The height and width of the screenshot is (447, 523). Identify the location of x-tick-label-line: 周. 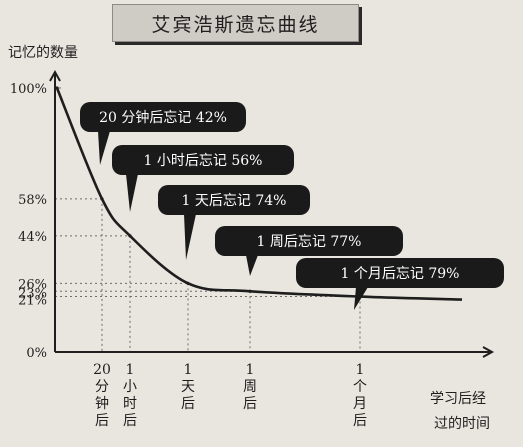
(250, 387).